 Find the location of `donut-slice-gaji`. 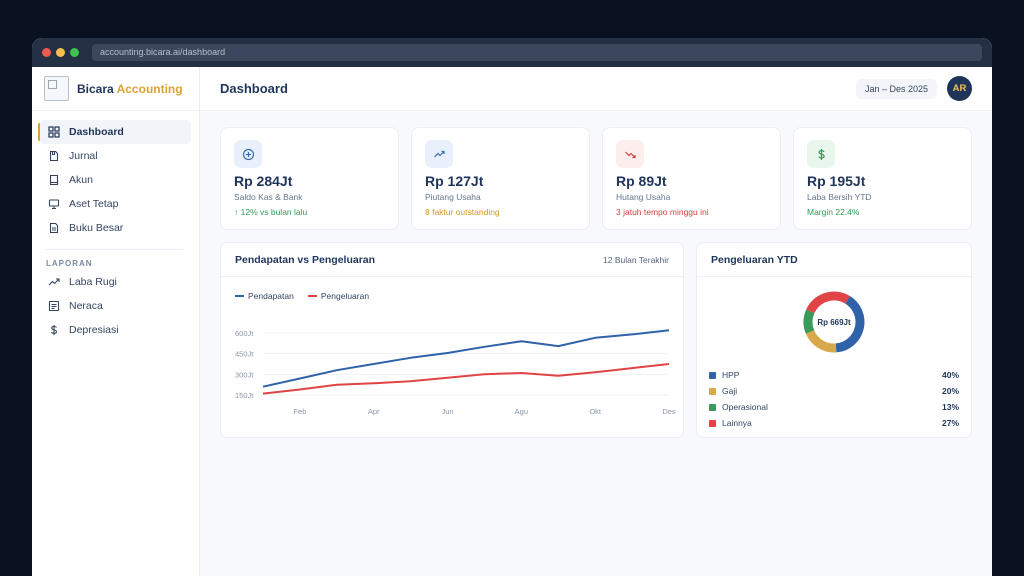

donut-slice-gaji is located at coordinates (821, 341).